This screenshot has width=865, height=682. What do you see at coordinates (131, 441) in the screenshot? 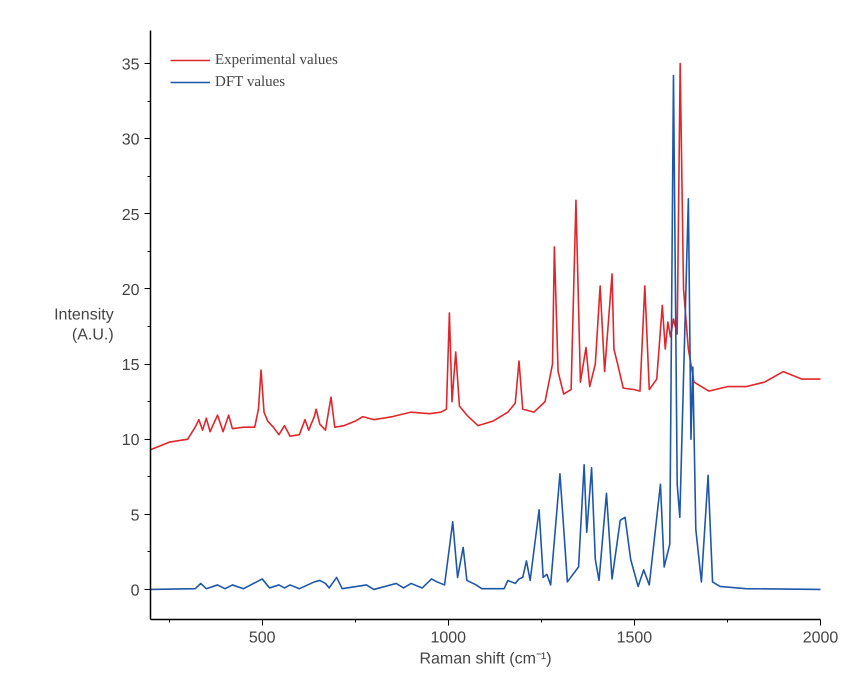
I see `y-tick-label: 10` at bounding box center [131, 441].